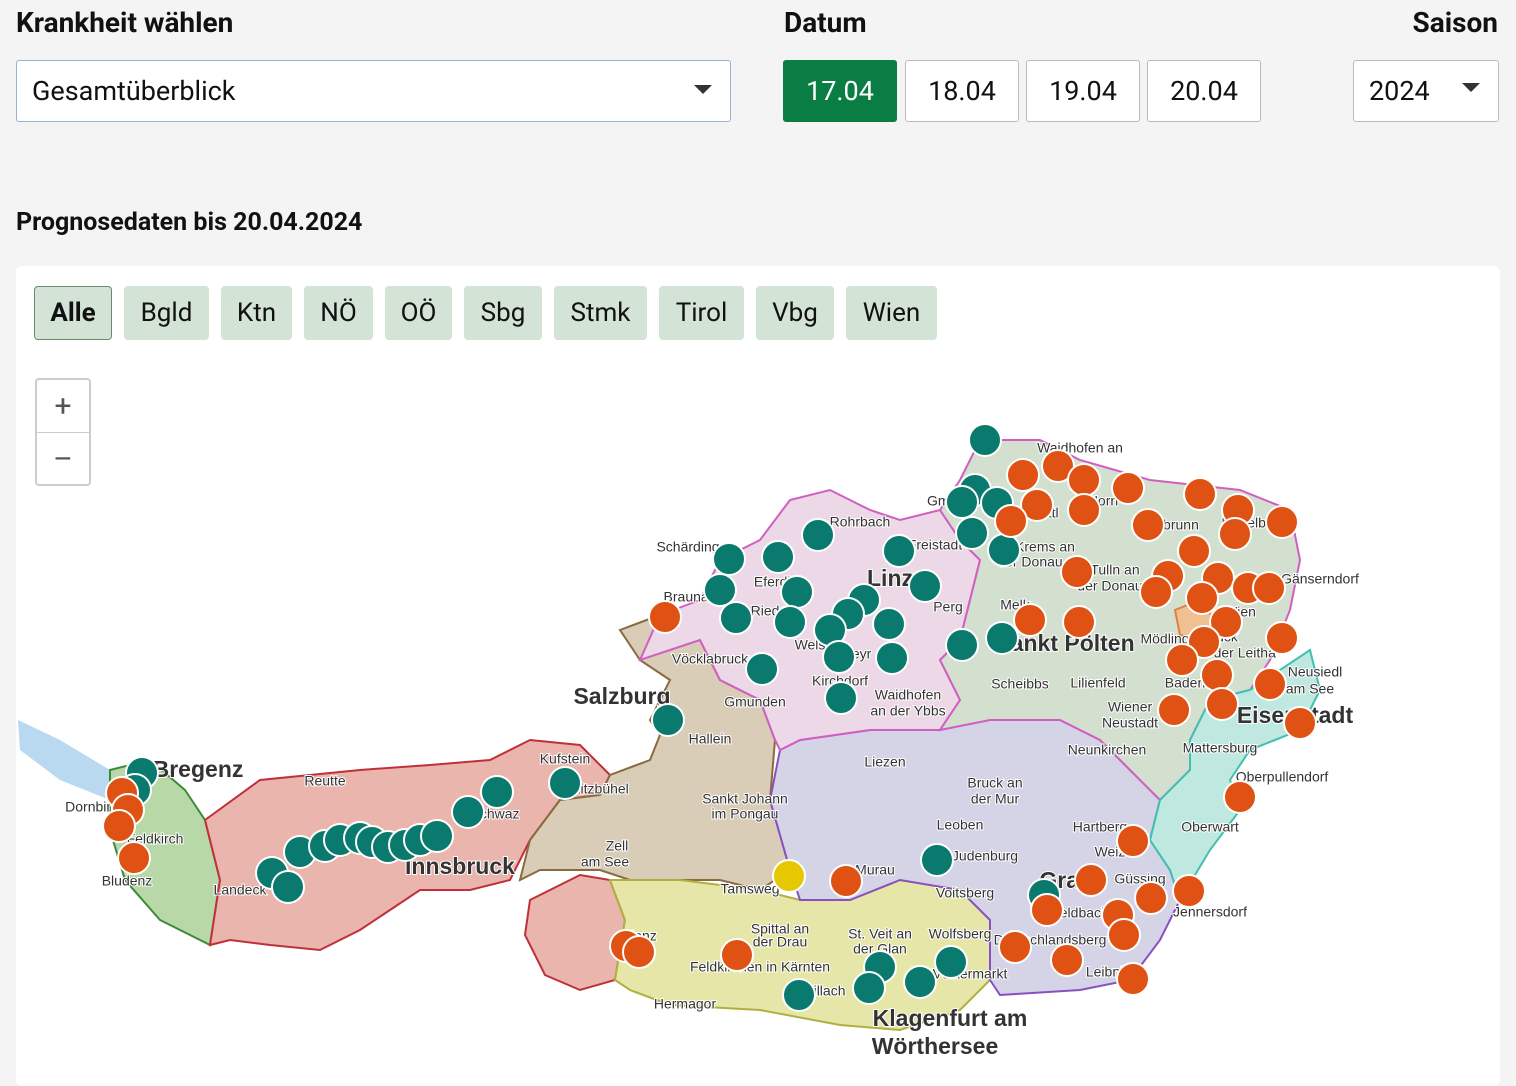 This screenshot has height=1086, width=1516. Describe the element at coordinates (962, 91) in the screenshot. I see `date-button: 18.04` at that location.